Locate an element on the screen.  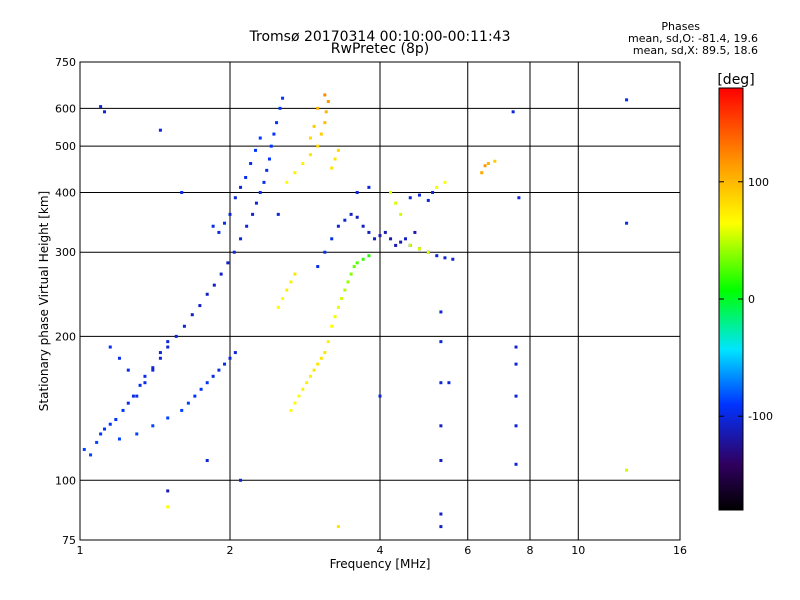
y-tick-label: 750 is located at coordinates (65, 62).